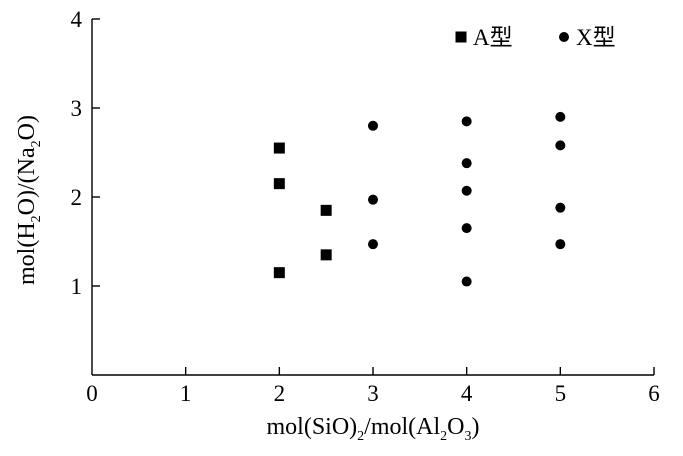 The width and height of the screenshot is (683, 456). I want to click on y-tick-label: 2, so click(77, 197).